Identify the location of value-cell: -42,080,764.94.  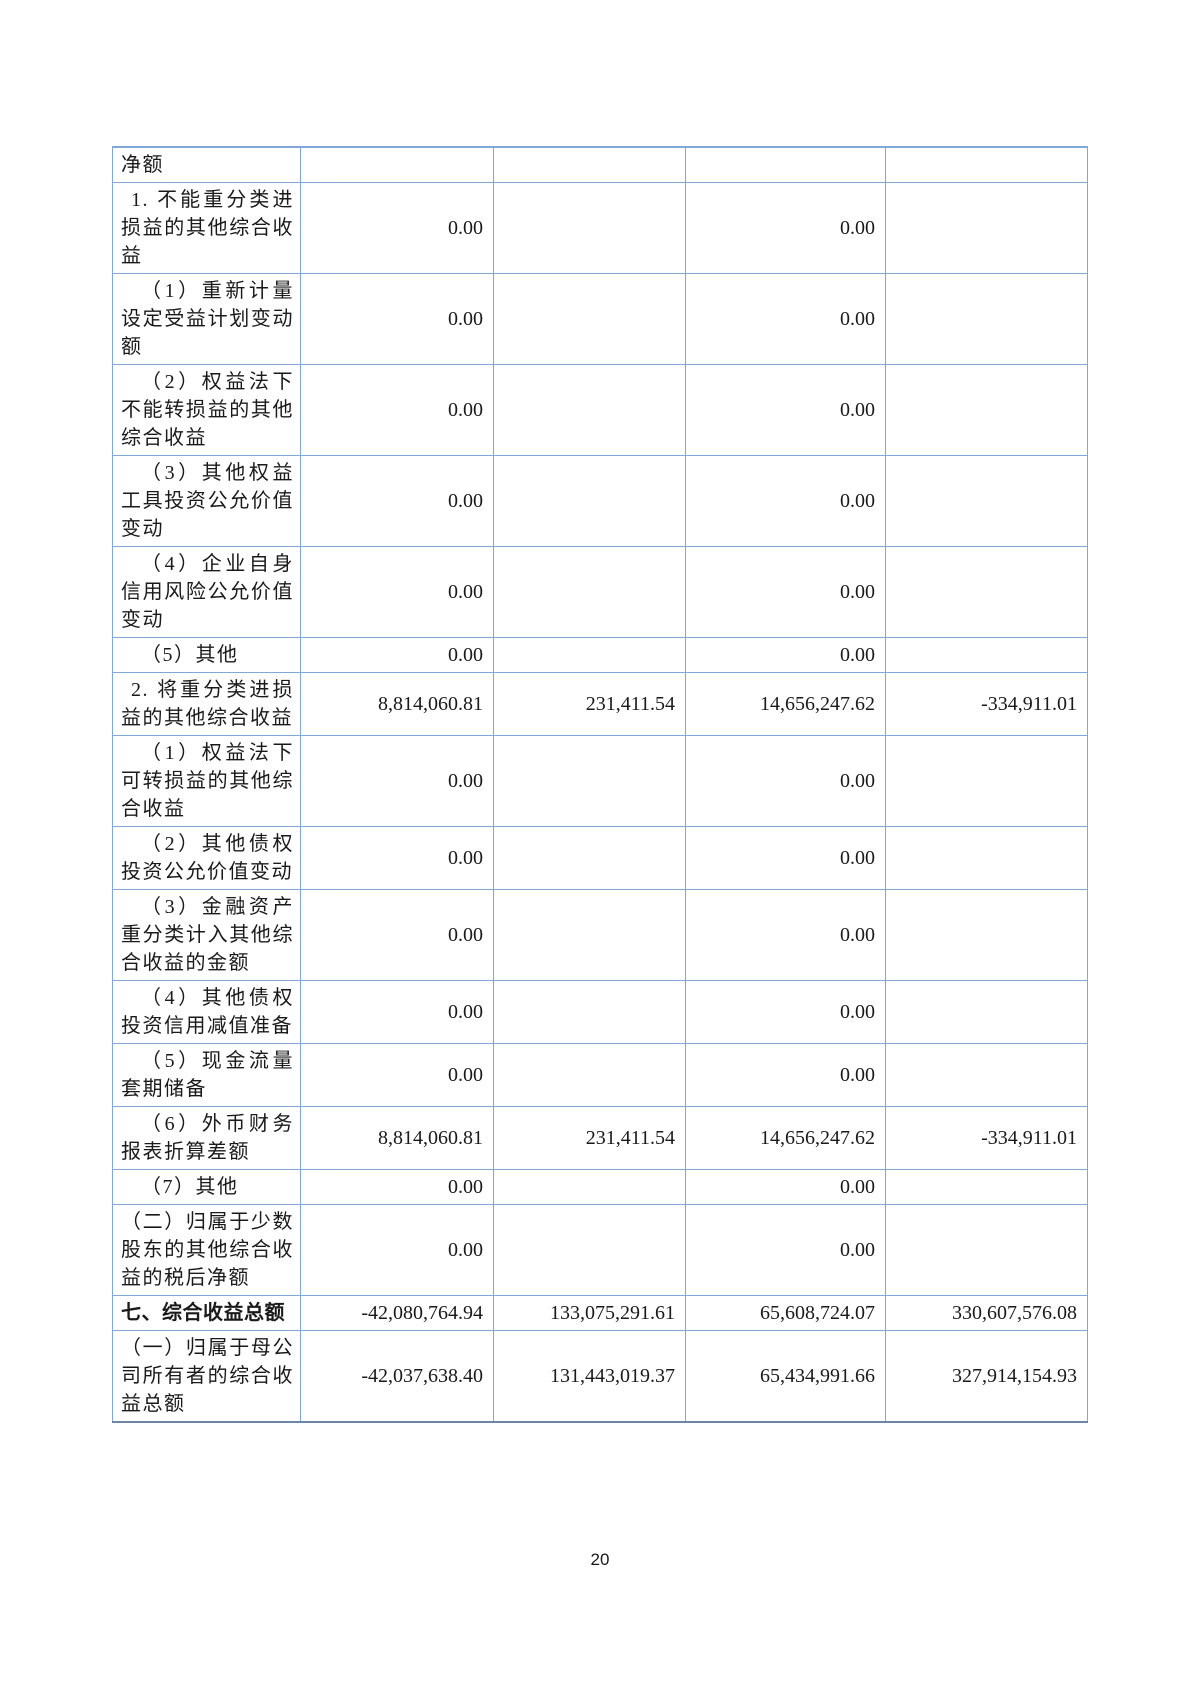
(397, 1313).